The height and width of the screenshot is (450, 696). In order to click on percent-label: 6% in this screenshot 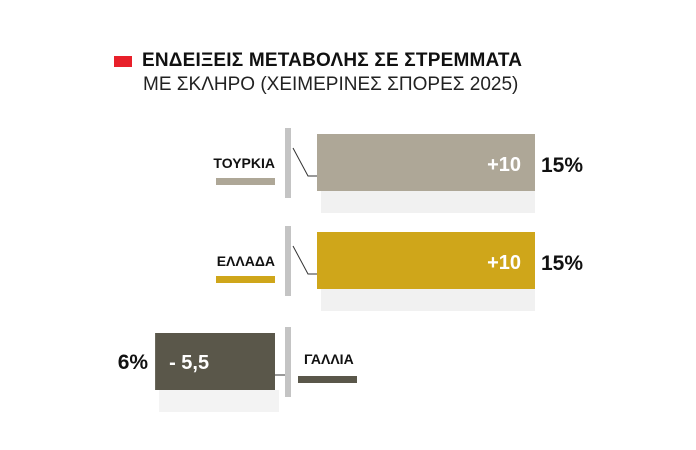, I will do `click(133, 362)`.